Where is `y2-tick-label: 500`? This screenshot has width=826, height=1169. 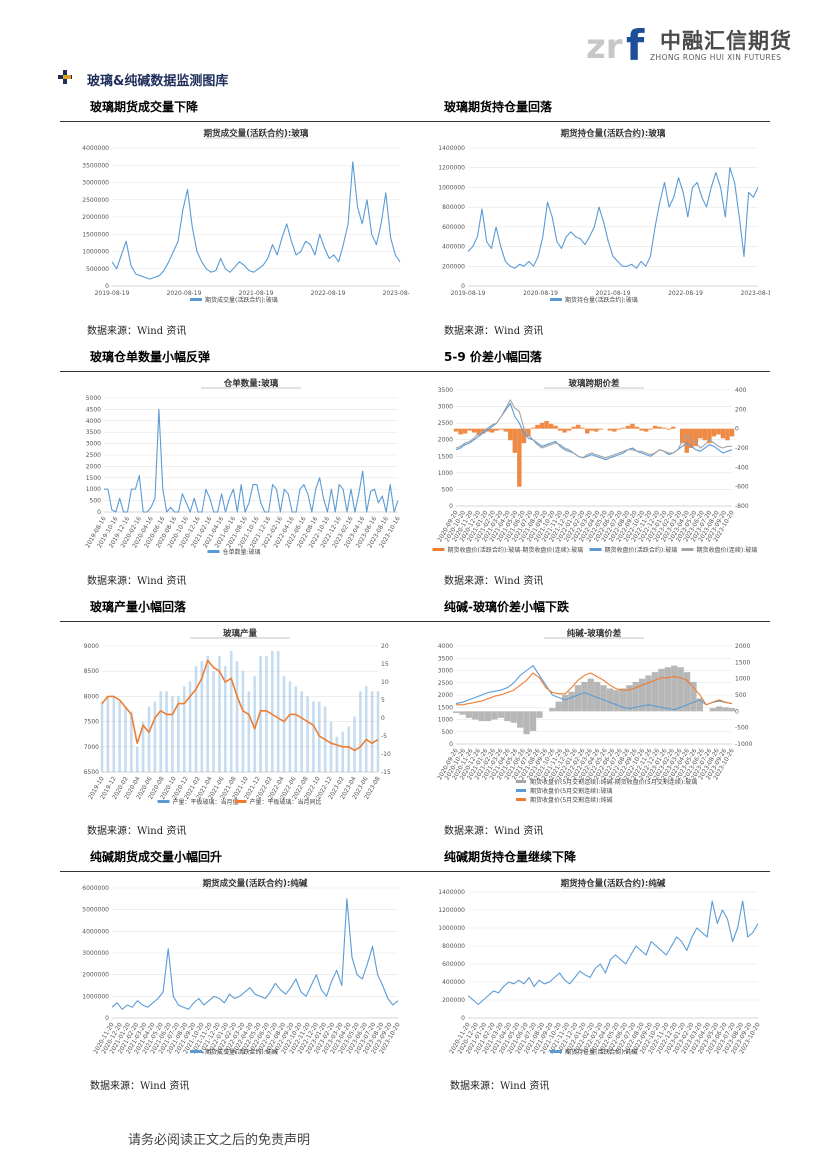 y2-tick-label: 500 is located at coordinates (741, 695).